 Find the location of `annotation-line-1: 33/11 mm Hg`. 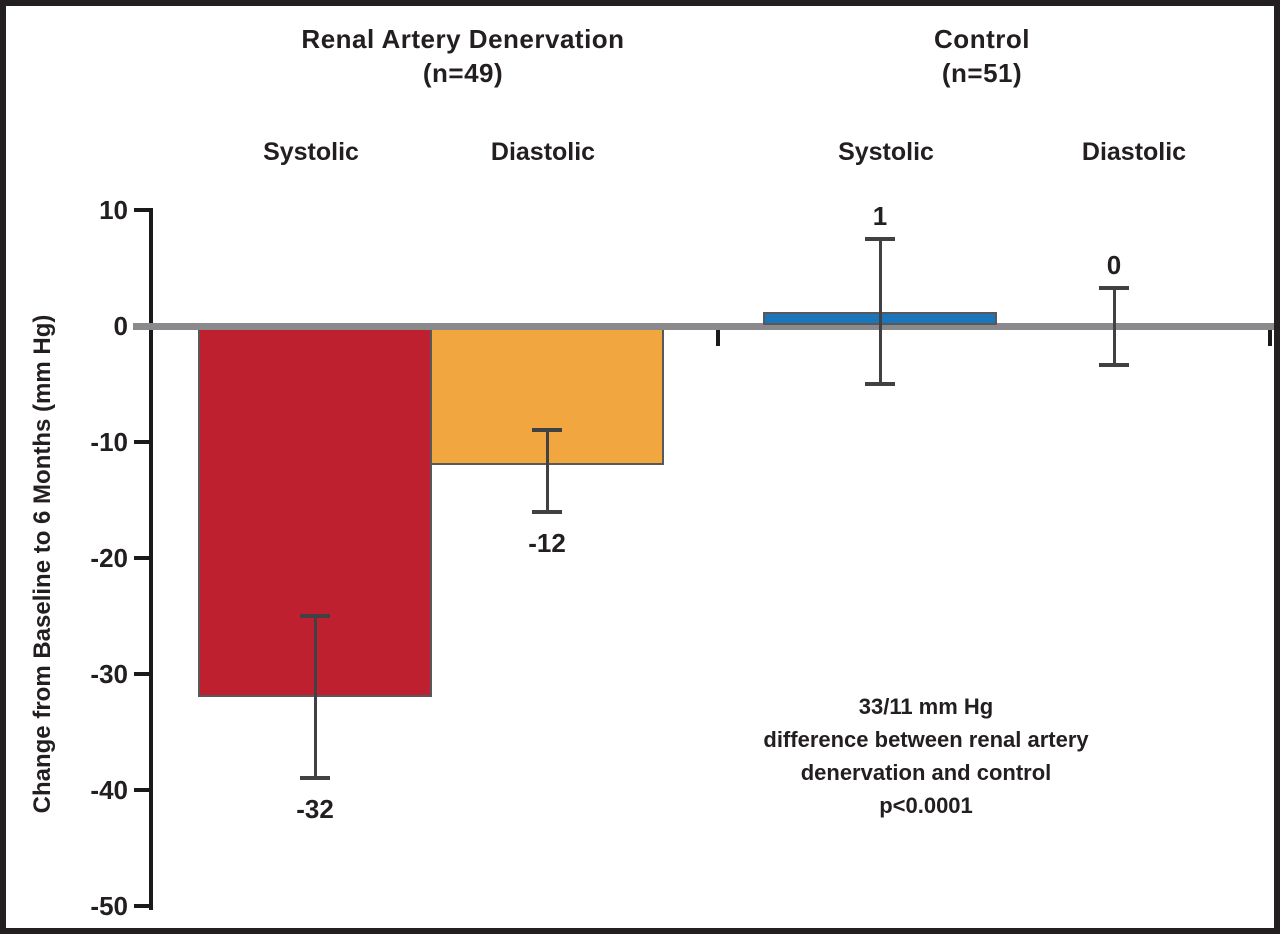

annotation-line-1: 33/11 mm Hg is located at coordinates (926, 706).